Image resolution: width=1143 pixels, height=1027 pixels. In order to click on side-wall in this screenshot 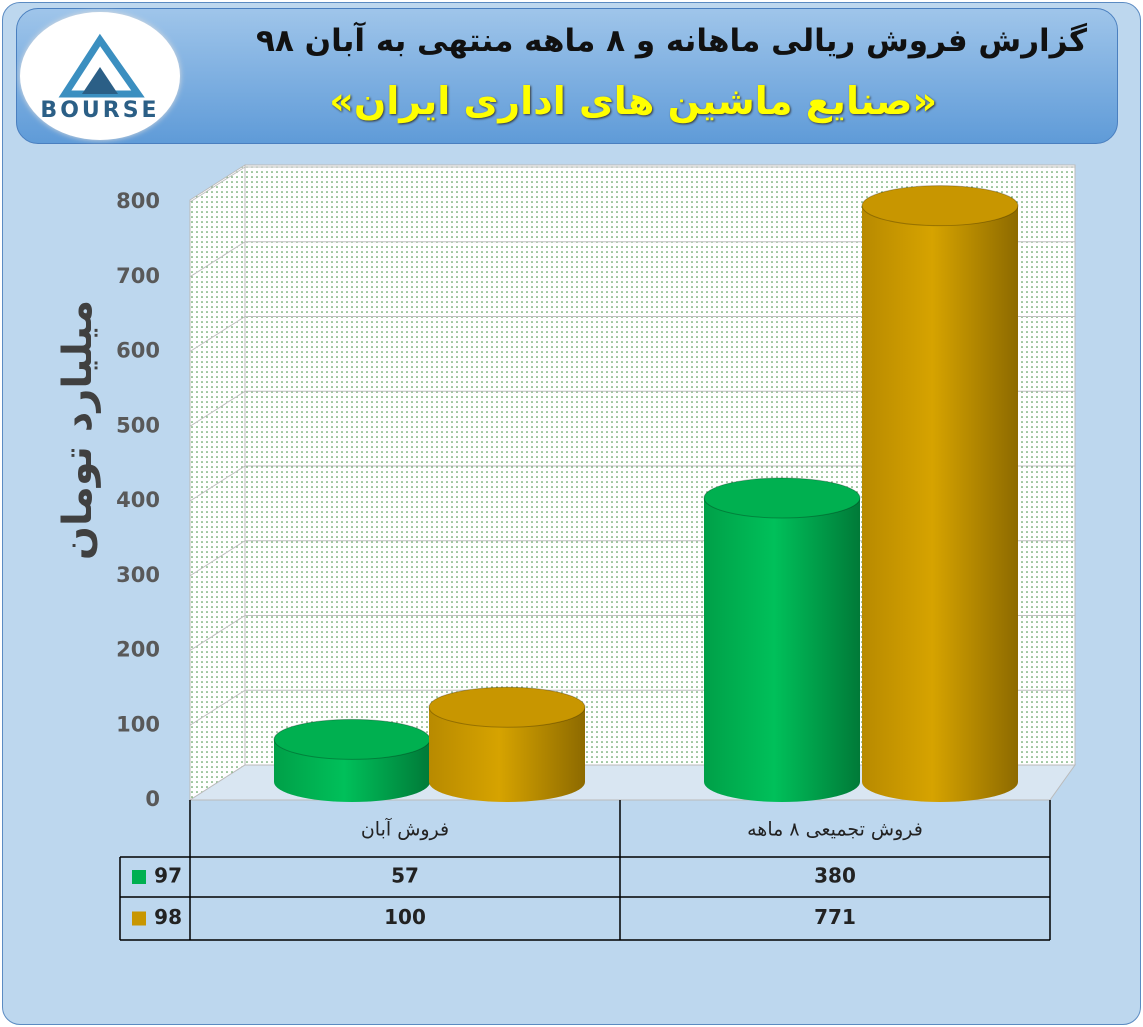, I will do `click(217, 482)`.